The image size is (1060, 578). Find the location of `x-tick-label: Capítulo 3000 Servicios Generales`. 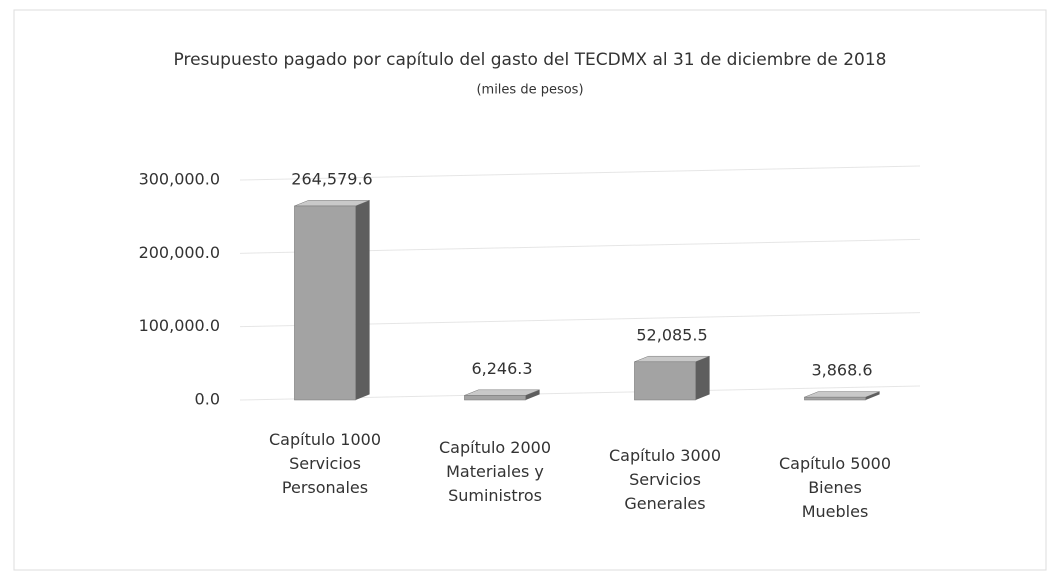

x-tick-label: Capítulo 3000 Servicios Generales is located at coordinates (665, 479).